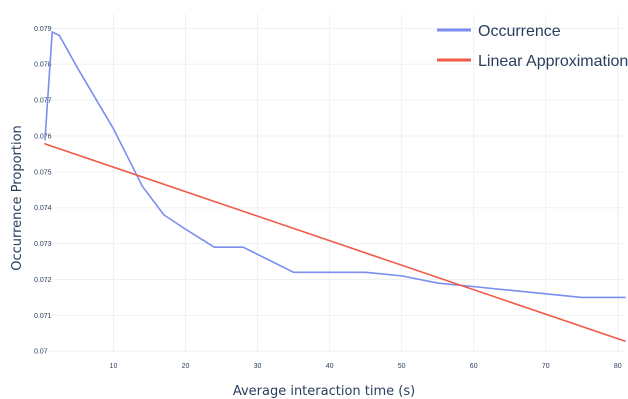 The width and height of the screenshot is (628, 399). I want to click on x-tick-label: 30, so click(258, 366).